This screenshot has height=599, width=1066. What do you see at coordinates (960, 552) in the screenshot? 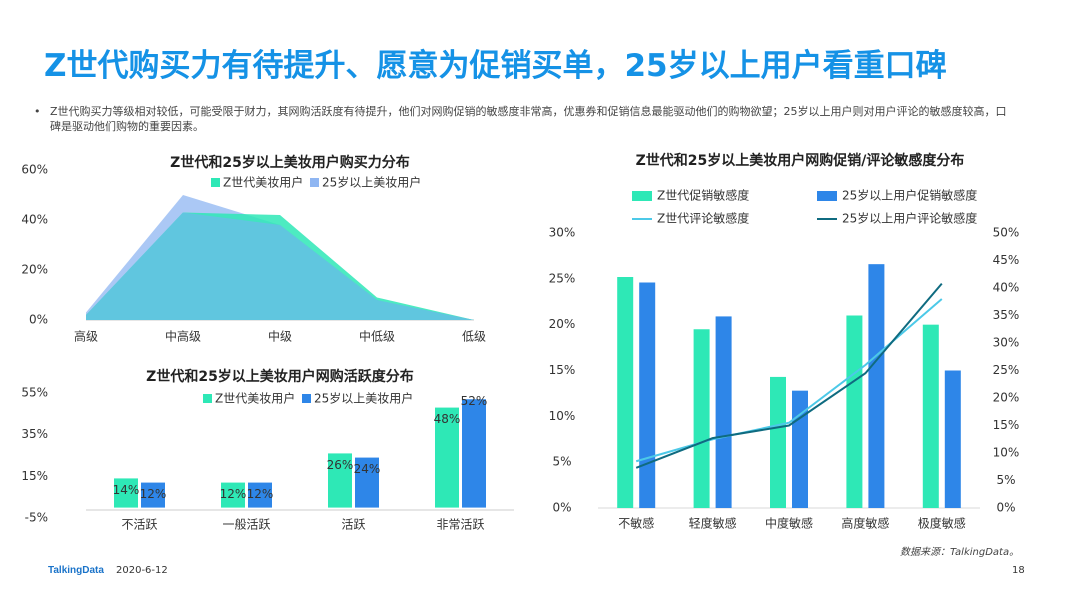
I see `data-source: 数据来源：TalkingData。` at bounding box center [960, 552].